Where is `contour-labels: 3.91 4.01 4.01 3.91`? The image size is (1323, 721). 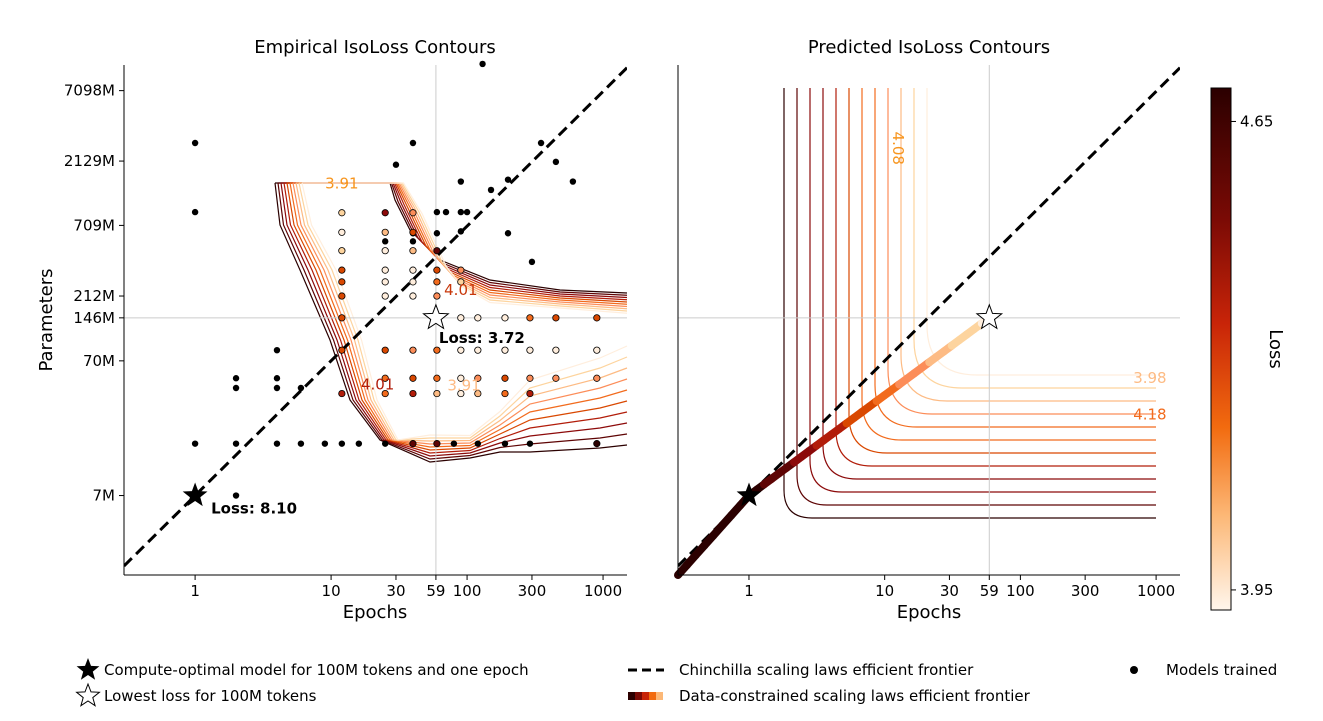
contour-labels: 3.91 4.01 4.01 3.91 is located at coordinates (403, 285).